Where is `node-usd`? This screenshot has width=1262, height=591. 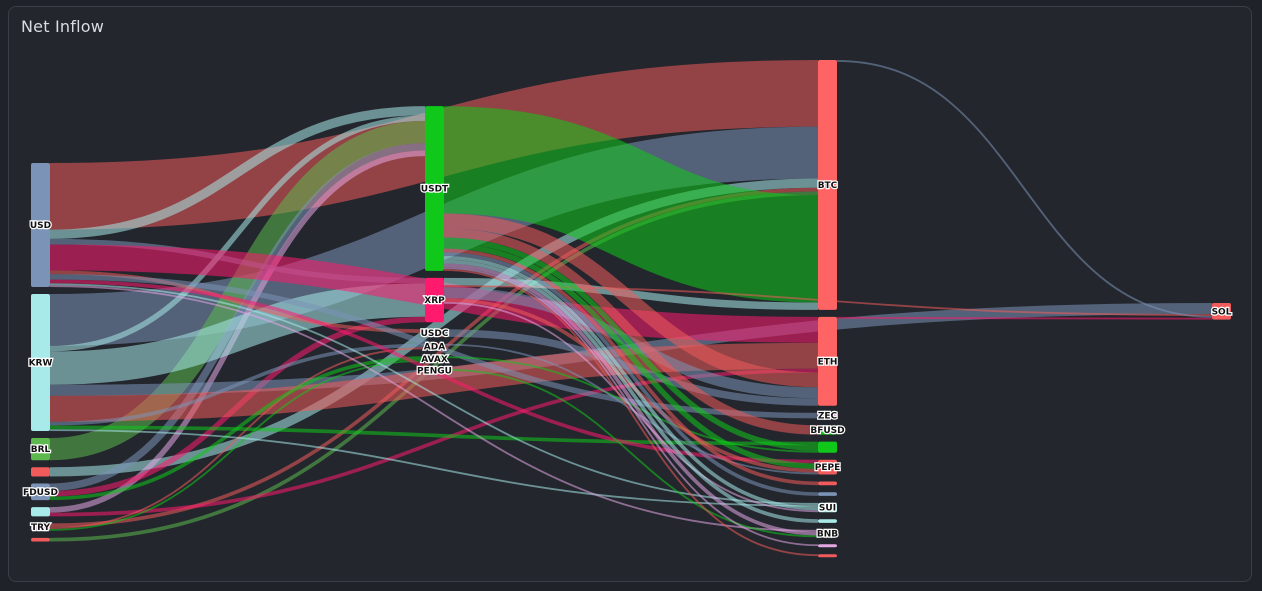
node-usd is located at coordinates (40, 225).